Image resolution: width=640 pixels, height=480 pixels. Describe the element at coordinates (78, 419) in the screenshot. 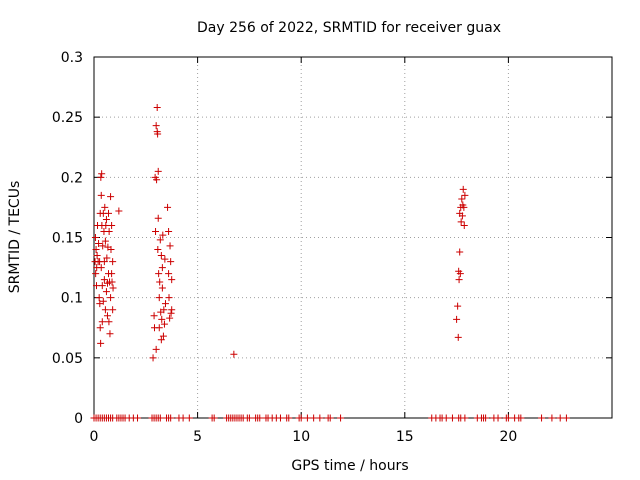

I see `y-tick-label: 0` at that location.